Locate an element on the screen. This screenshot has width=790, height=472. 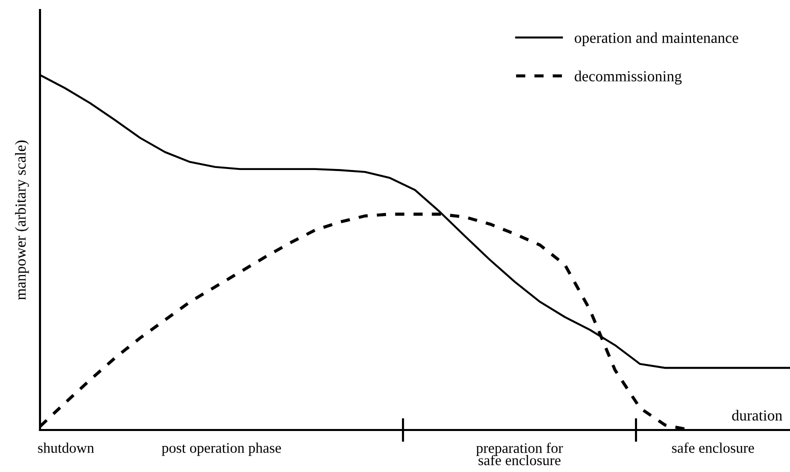
text: preparation for safe enclosure is located at coordinates (519, 454).